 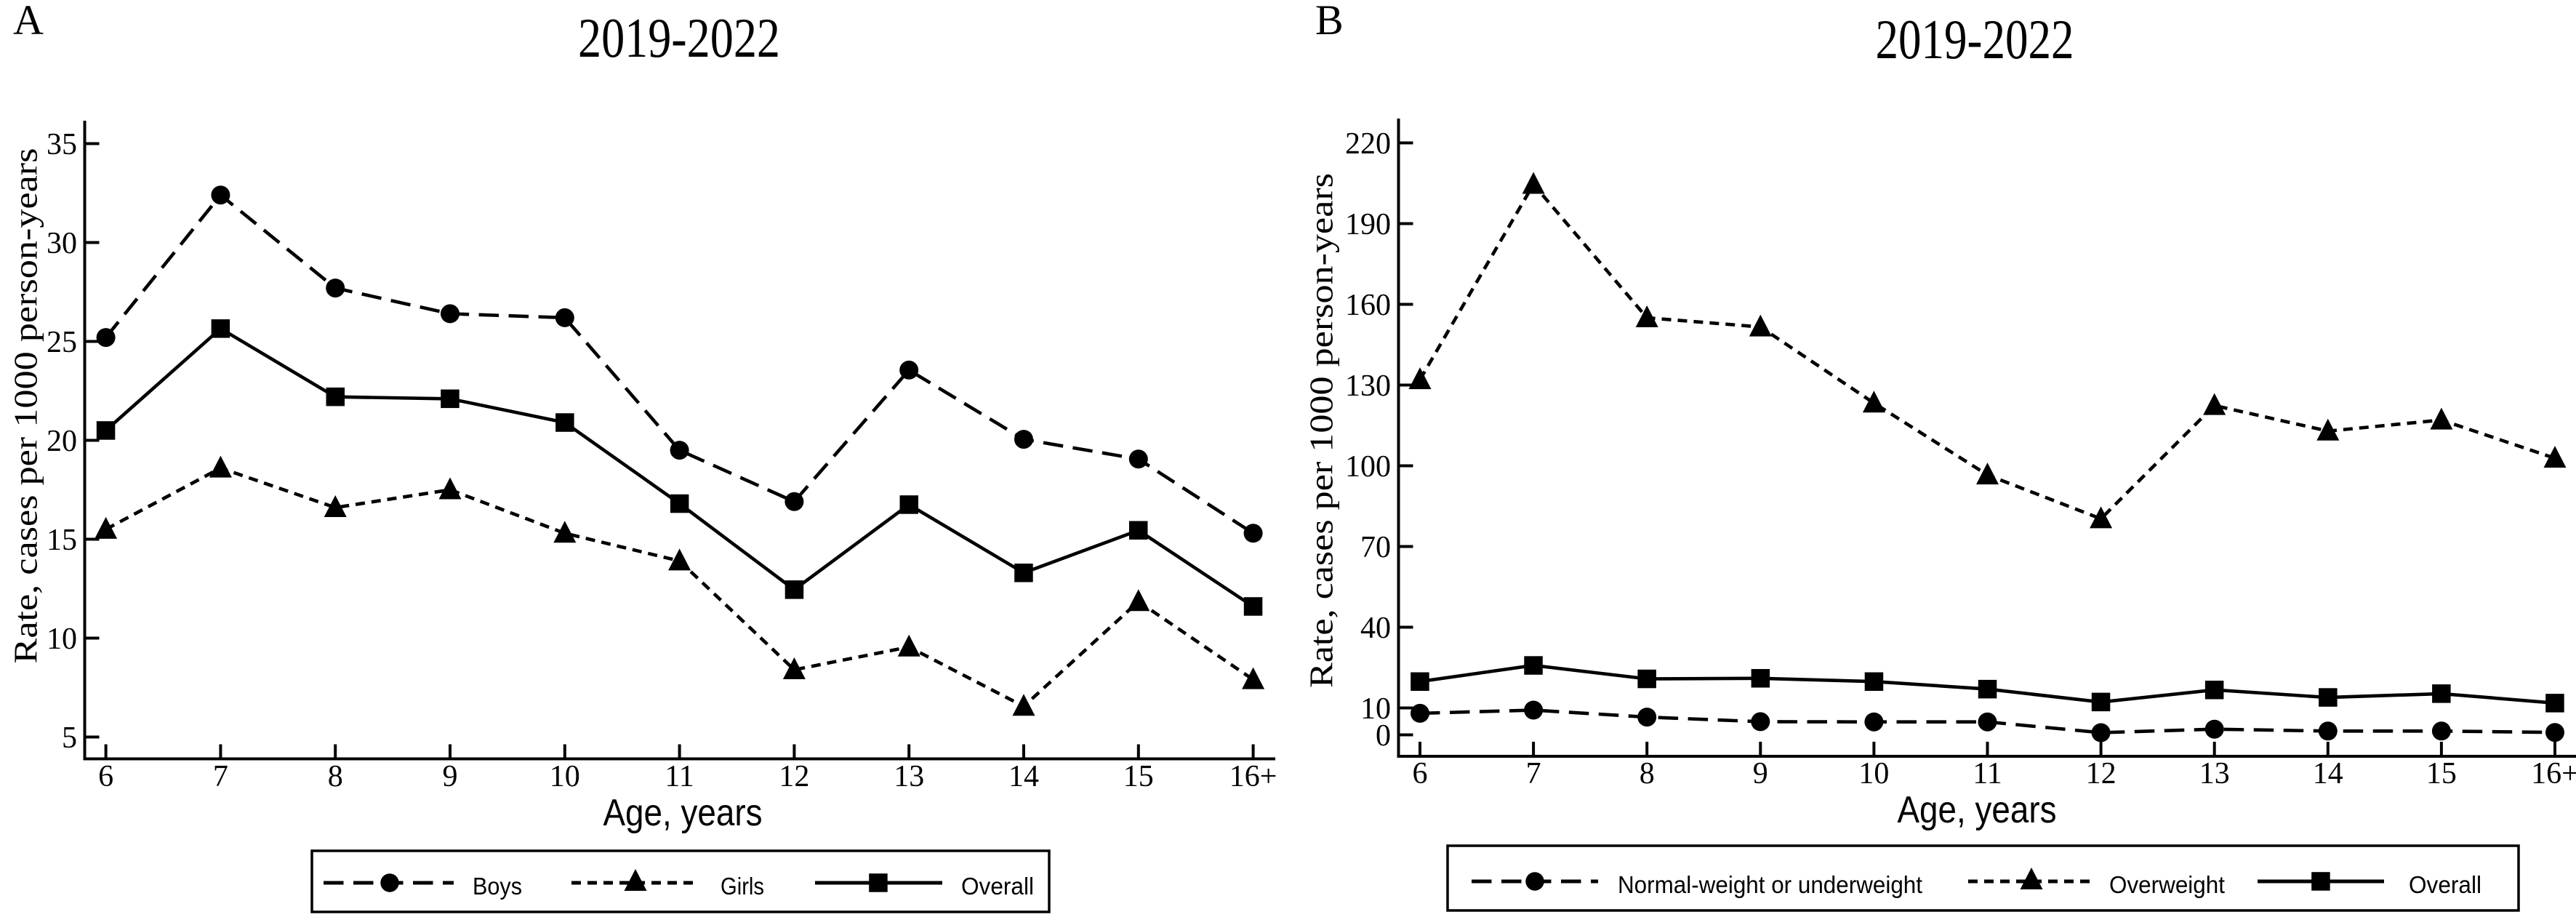 What do you see at coordinates (1375, 628) in the screenshot?
I see `svg-text: 40` at bounding box center [1375, 628].